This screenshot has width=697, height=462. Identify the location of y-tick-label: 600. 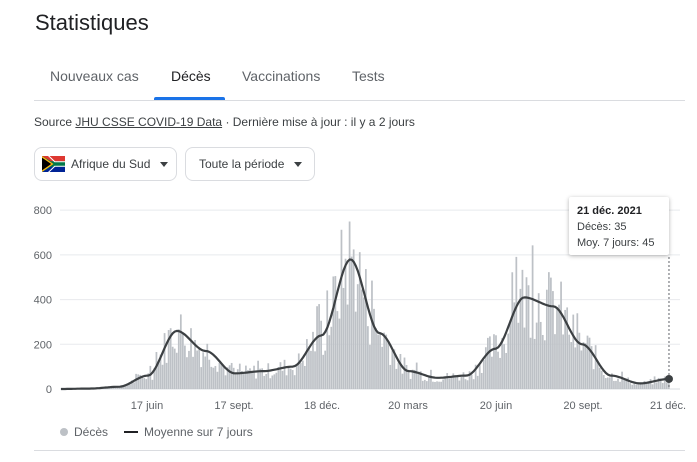
(43, 256).